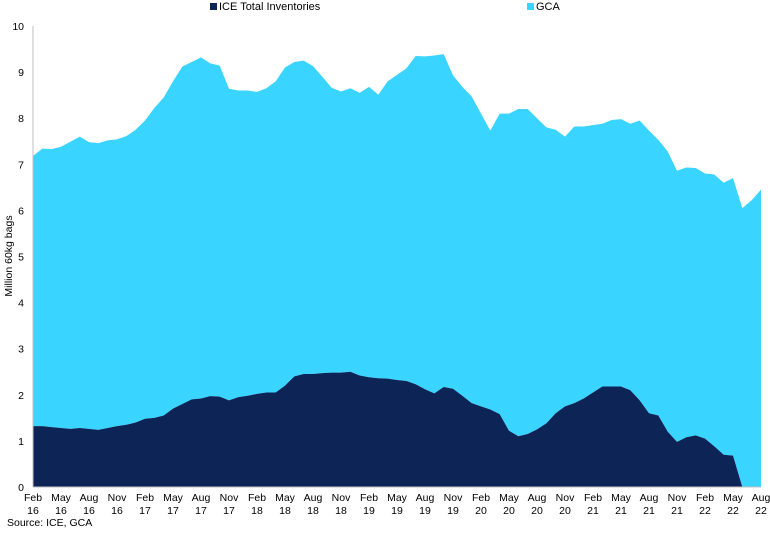 The width and height of the screenshot is (770, 533). Describe the element at coordinates (21, 304) in the screenshot. I see `y-tick-label: 4` at that location.